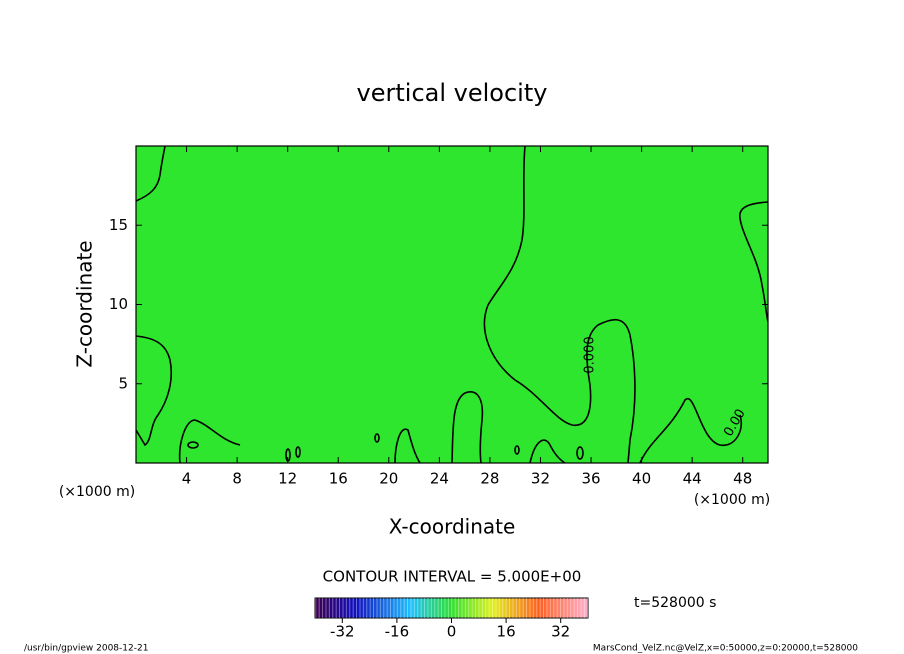 The image size is (904, 654). I want to click on colorbar-tick-label: 0, so click(452, 632).